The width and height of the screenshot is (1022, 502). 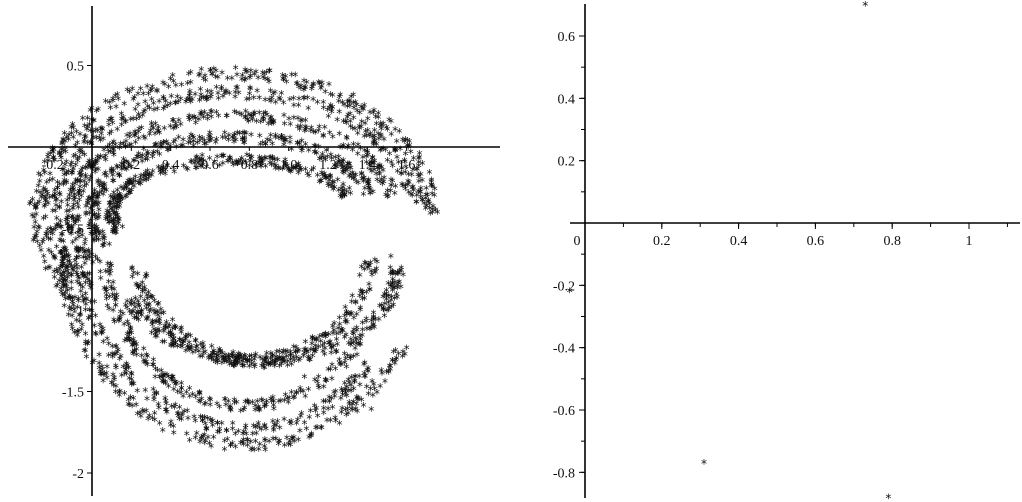 What do you see at coordinates (92, 165) in the screenshot?
I see `x-tick-label: 0` at bounding box center [92, 165].